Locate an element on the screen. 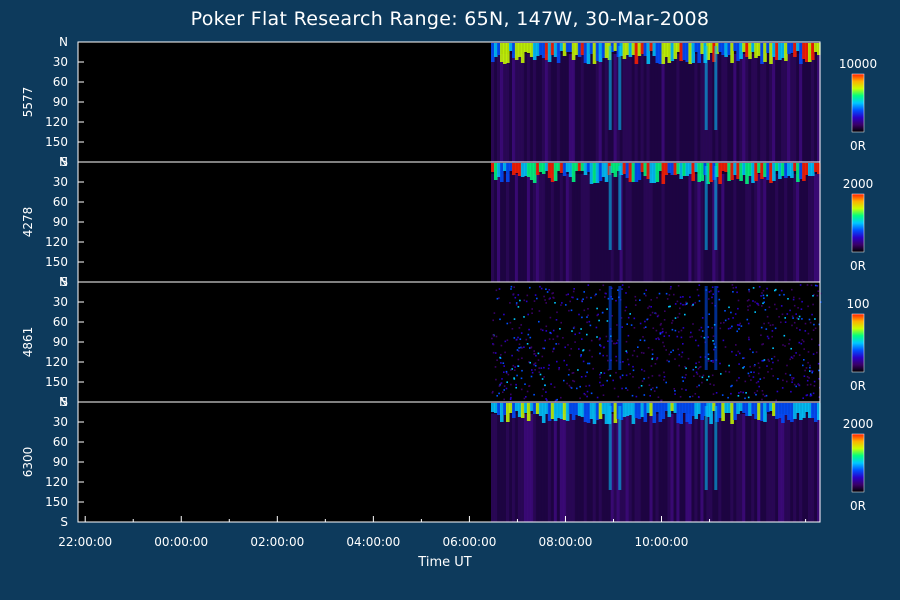  y-tick-label: 30 is located at coordinates (60, 182).